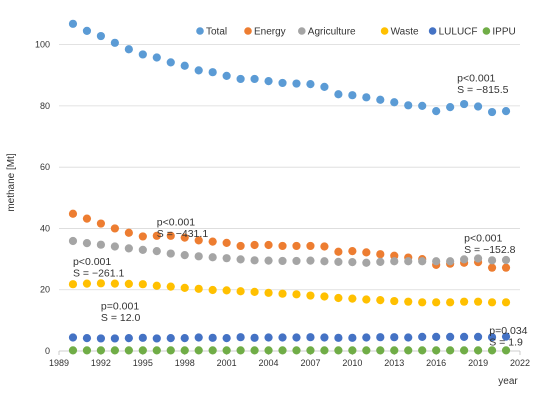 This screenshot has height=405, width=550. What do you see at coordinates (128, 49) in the screenshot?
I see `point-total-1994` at bounding box center [128, 49].